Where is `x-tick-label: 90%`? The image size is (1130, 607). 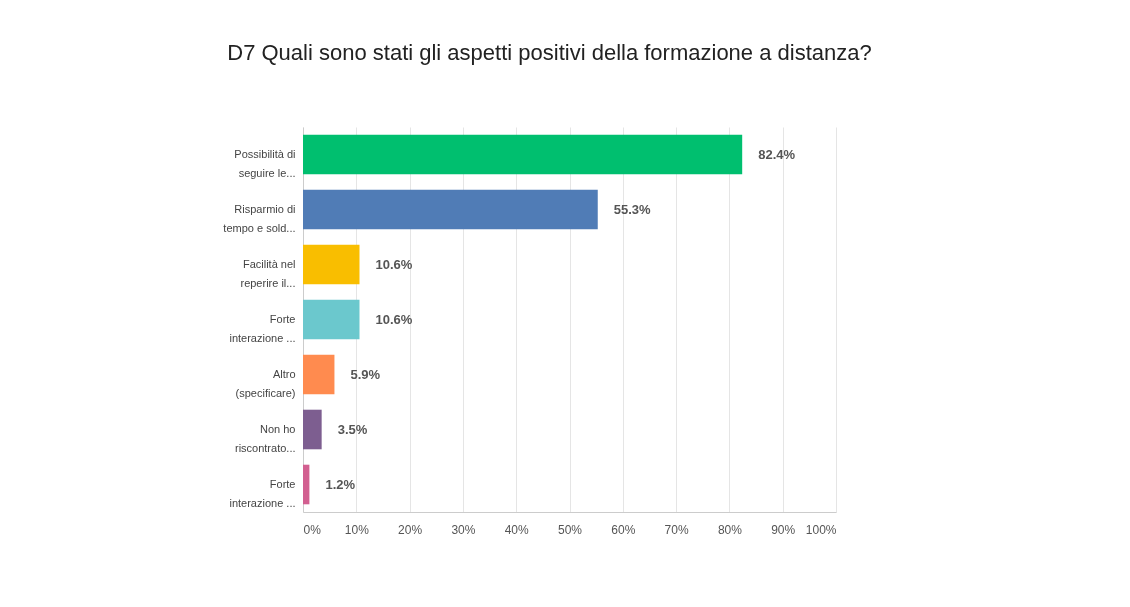 x-tick-label: 90% is located at coordinates (783, 529).